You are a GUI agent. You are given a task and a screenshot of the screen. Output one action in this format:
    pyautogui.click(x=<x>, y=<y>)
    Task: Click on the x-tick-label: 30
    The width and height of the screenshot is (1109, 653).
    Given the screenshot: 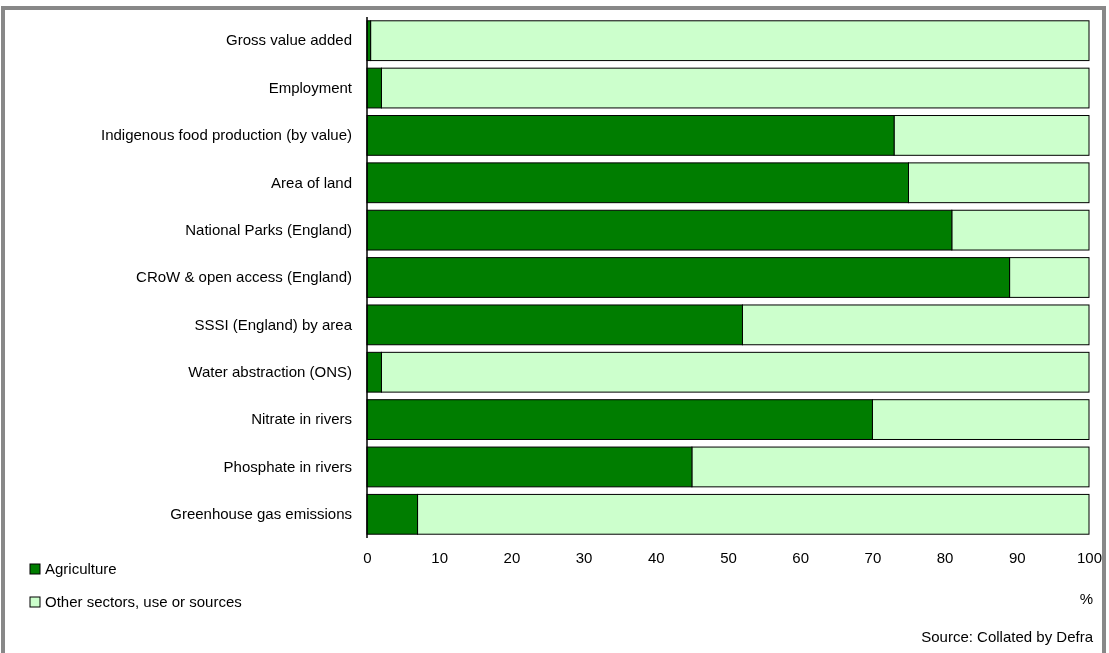 What is the action you would take?
    pyautogui.click(x=584, y=557)
    